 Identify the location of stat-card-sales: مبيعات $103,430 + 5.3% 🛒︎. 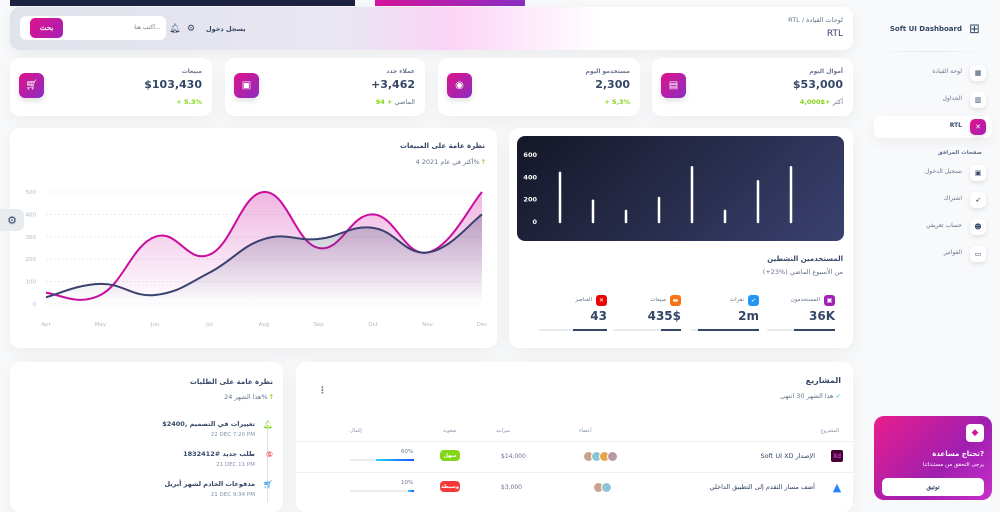
(111, 87).